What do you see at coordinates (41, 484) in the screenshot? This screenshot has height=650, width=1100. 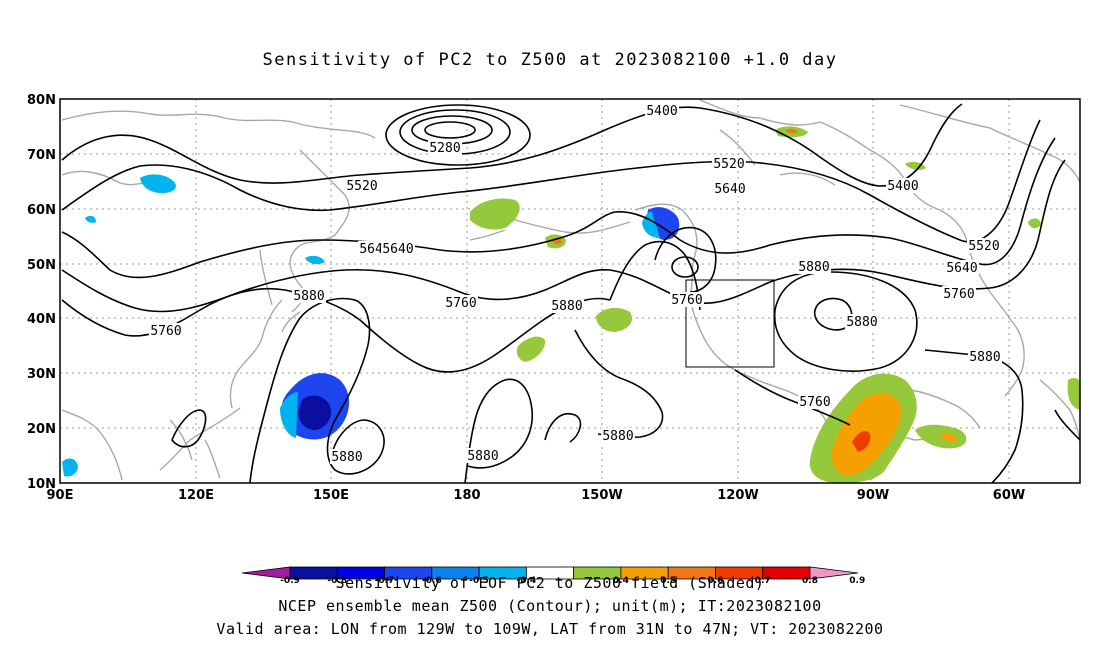 I see `lat-label: 10N` at bounding box center [41, 484].